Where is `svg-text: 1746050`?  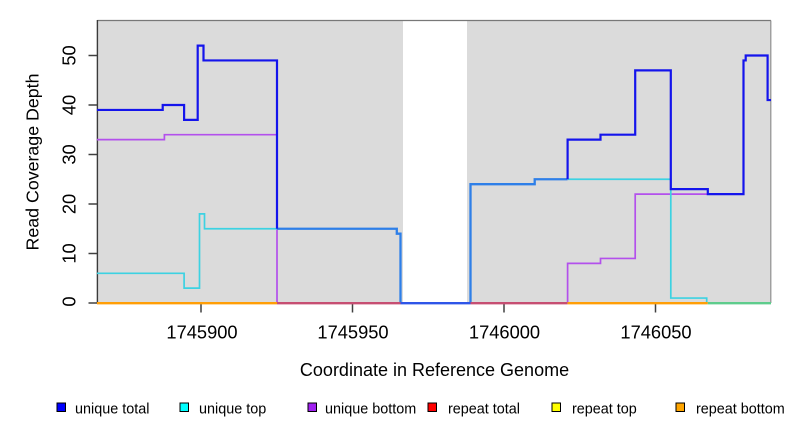 svg-text: 1746050 is located at coordinates (655, 332).